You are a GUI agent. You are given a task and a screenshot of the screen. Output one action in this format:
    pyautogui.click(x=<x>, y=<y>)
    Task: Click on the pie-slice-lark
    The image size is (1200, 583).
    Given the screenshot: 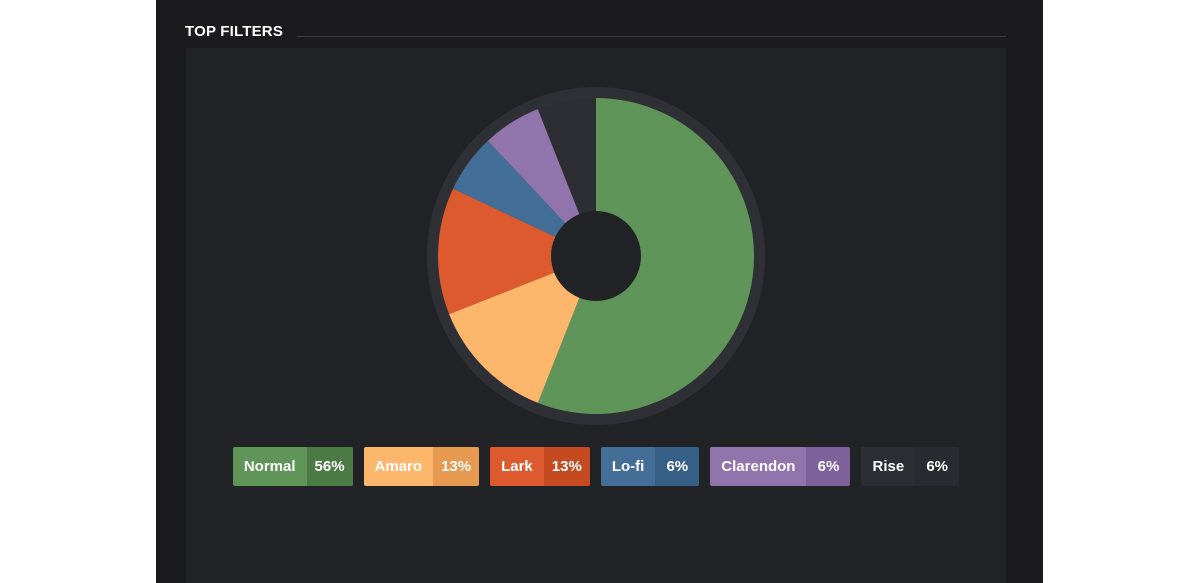 What is the action you would take?
    pyautogui.click(x=517, y=251)
    